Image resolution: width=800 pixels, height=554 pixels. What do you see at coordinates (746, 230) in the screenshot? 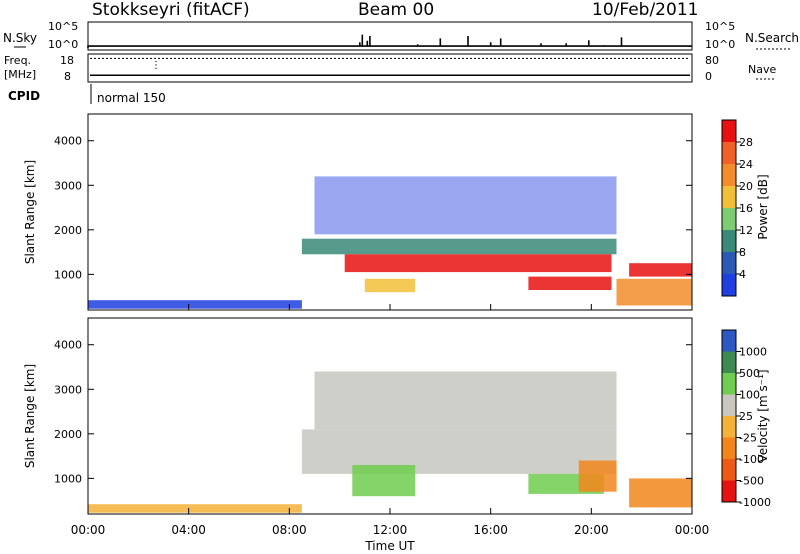
I see `colorbar-tick-label: 12` at bounding box center [746, 230].